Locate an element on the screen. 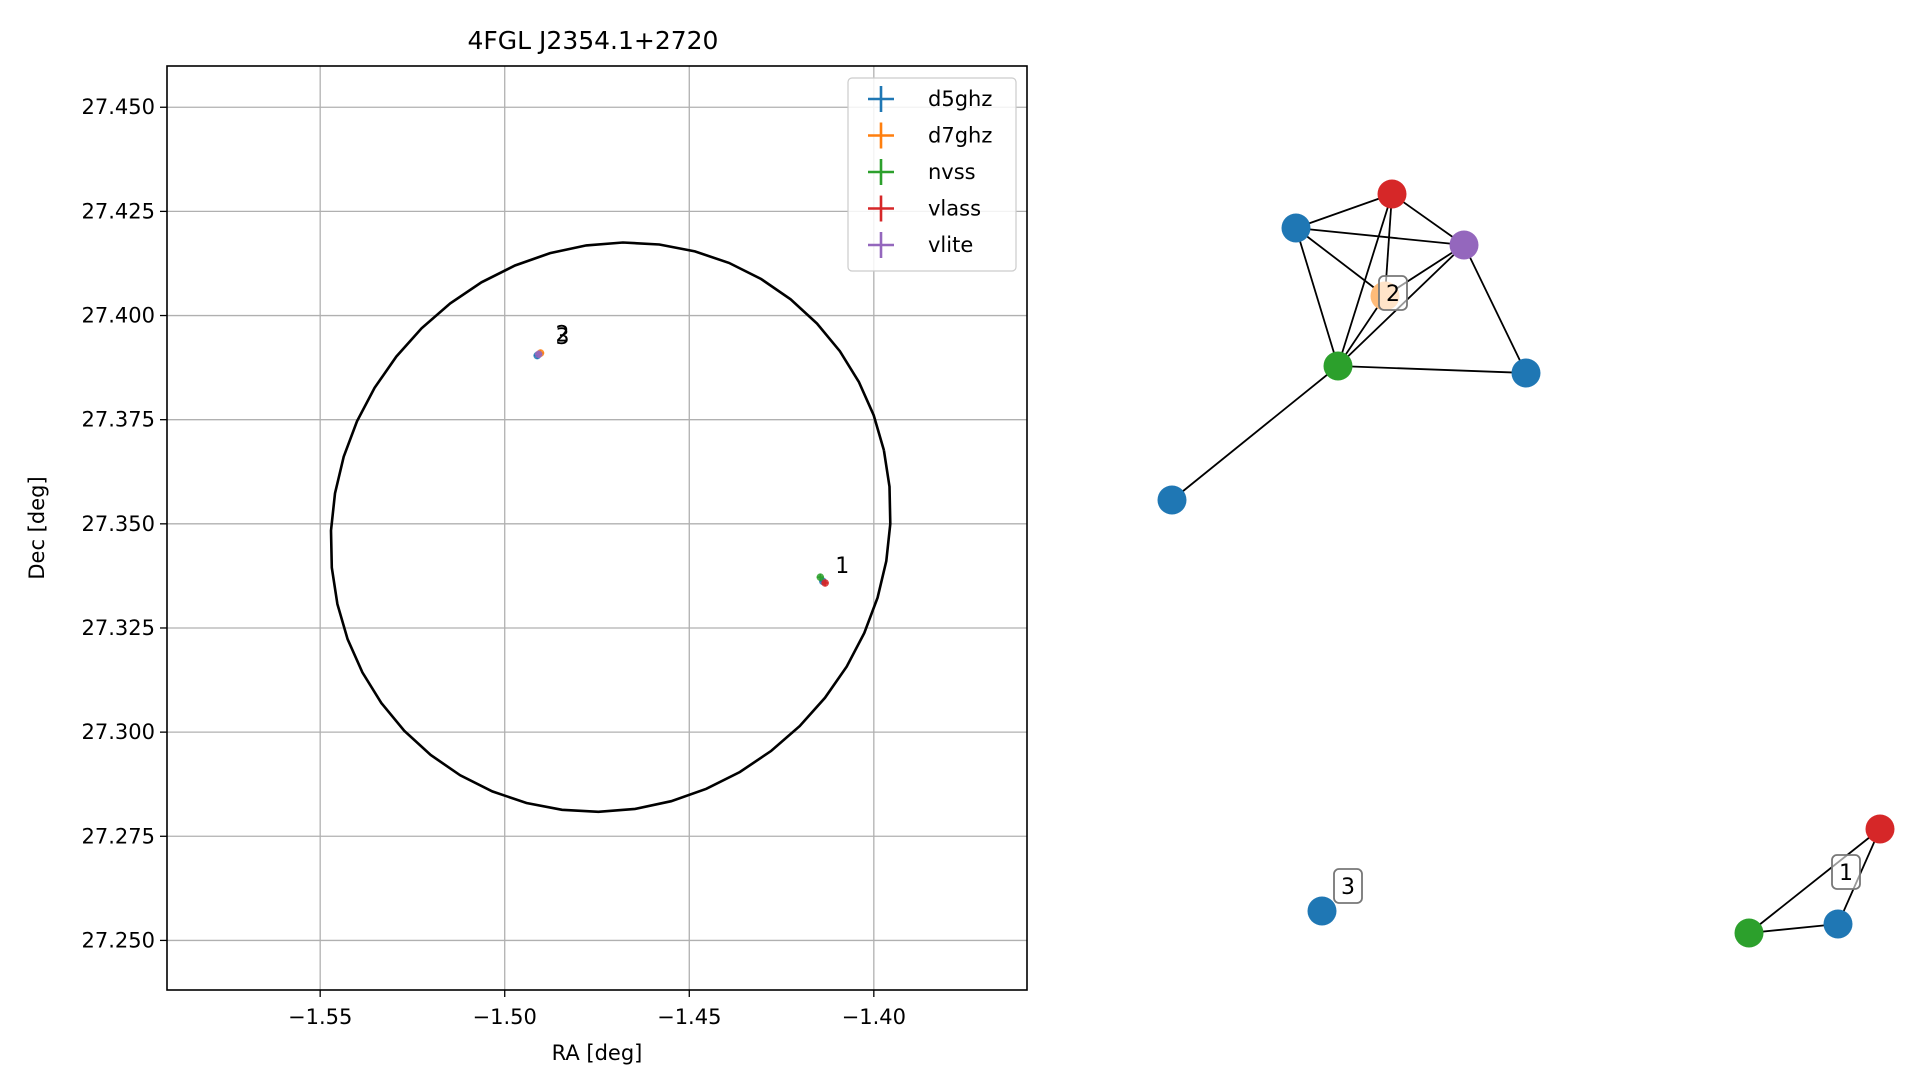  point-annotation: 2 is located at coordinates (562, 335).